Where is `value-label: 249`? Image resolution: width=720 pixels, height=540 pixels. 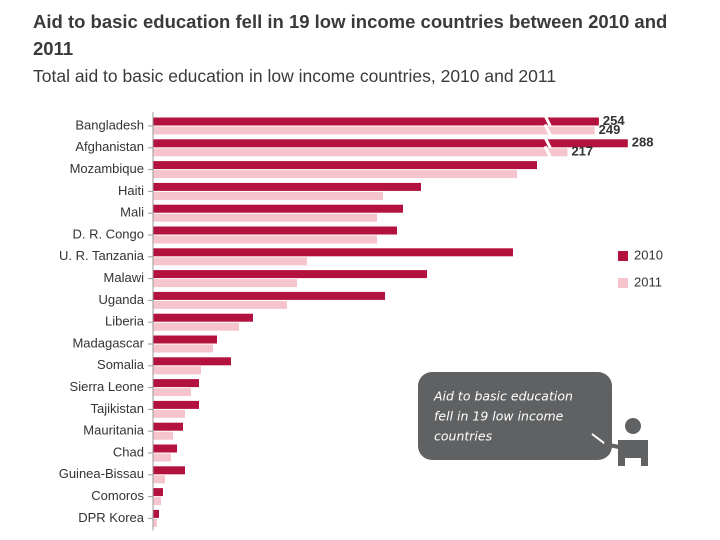 value-label: 249 is located at coordinates (610, 129).